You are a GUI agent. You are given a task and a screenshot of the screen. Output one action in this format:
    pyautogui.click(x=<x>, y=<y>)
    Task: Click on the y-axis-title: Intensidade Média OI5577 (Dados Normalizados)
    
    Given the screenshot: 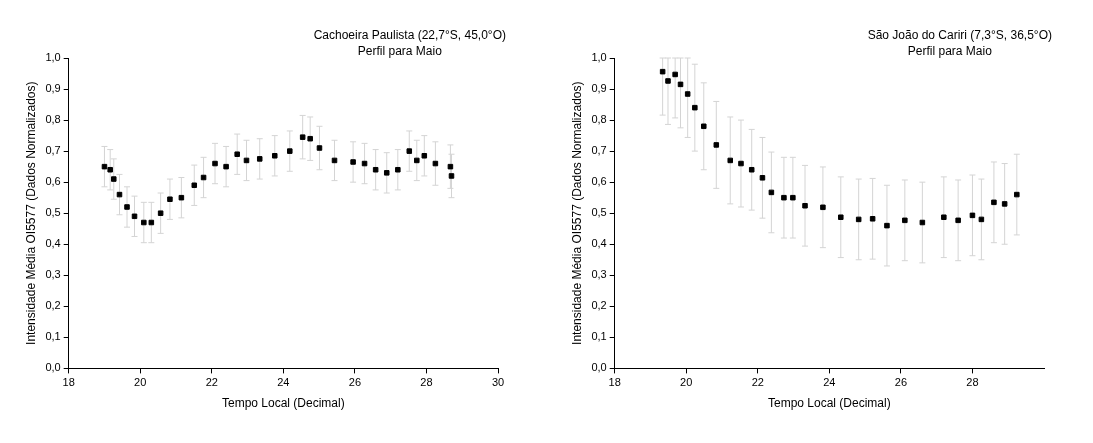 What is the action you would take?
    pyautogui.click(x=576, y=213)
    